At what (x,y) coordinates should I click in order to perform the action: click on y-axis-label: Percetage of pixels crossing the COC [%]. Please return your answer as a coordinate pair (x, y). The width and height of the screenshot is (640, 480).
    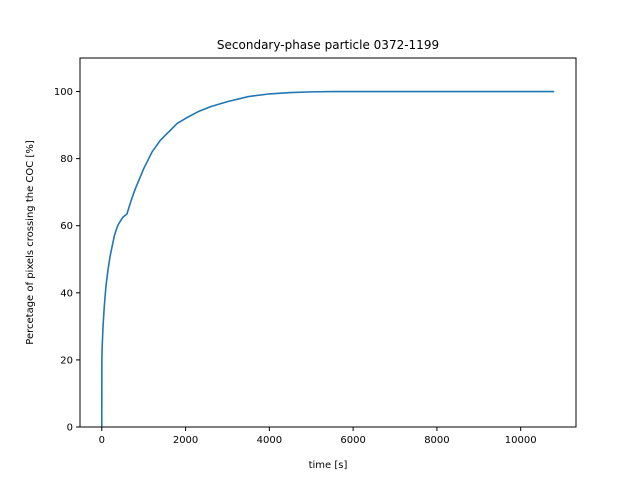
    Looking at the image, I should click on (30, 242).